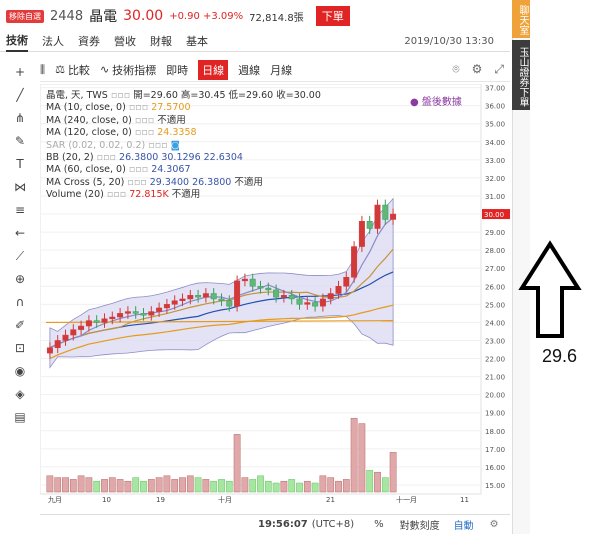 This screenshot has height=554, width=600. What do you see at coordinates (20, 302) in the screenshot?
I see `magnet-icon: ∩` at bounding box center [20, 302].